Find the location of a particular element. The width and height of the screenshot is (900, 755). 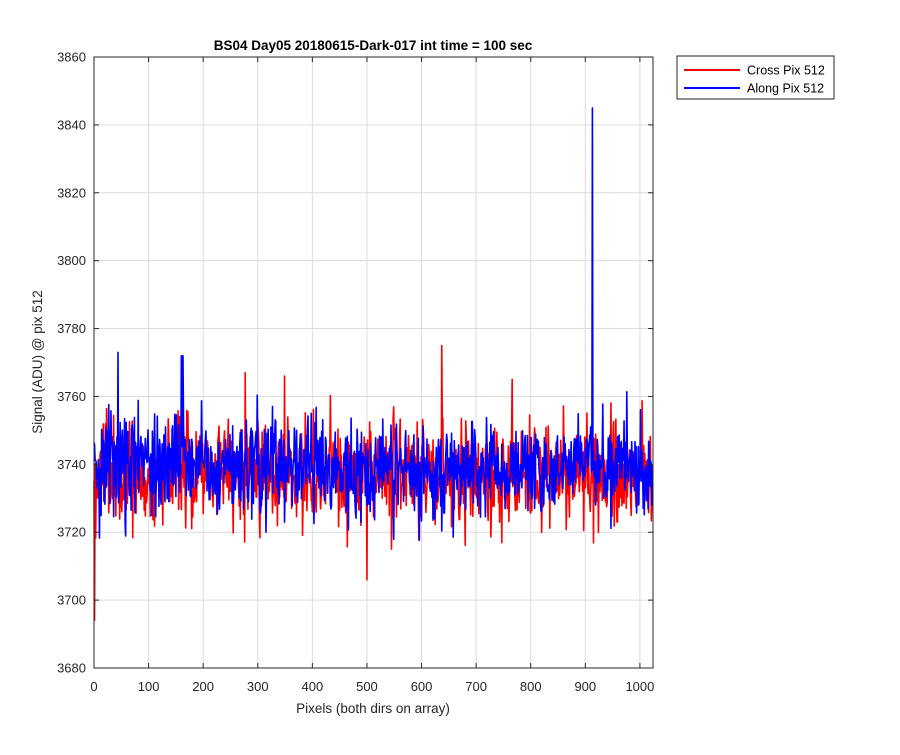

legend-label-along: Along Pix 512 is located at coordinates (785, 89).